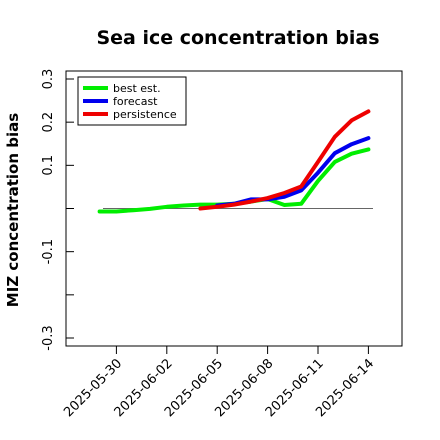 This screenshot has height=440, width=440. Describe the element at coordinates (48, 251) in the screenshot. I see `y-tick-label: -0.1` at that location.